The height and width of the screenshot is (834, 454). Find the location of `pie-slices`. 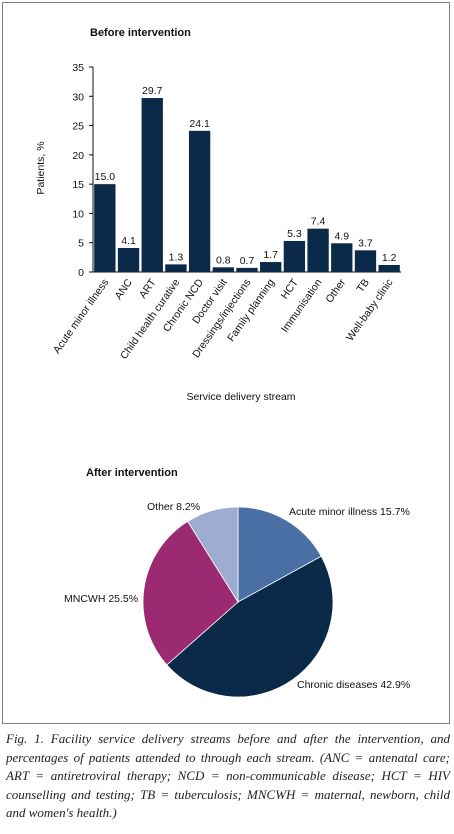

pie-slices is located at coordinates (238, 602).